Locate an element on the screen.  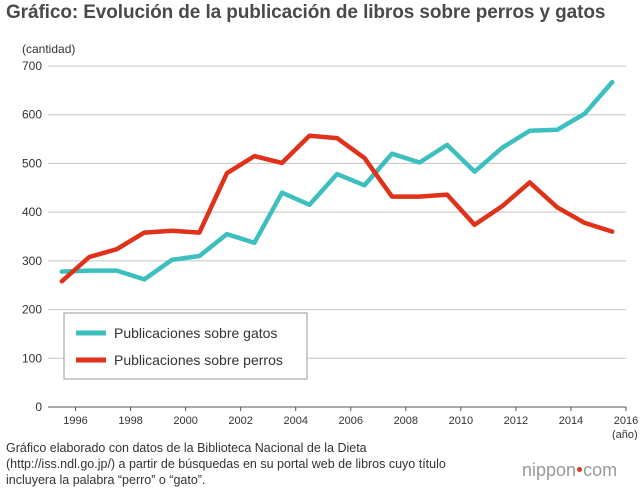
y-tick-label: 700 is located at coordinates (32, 66).